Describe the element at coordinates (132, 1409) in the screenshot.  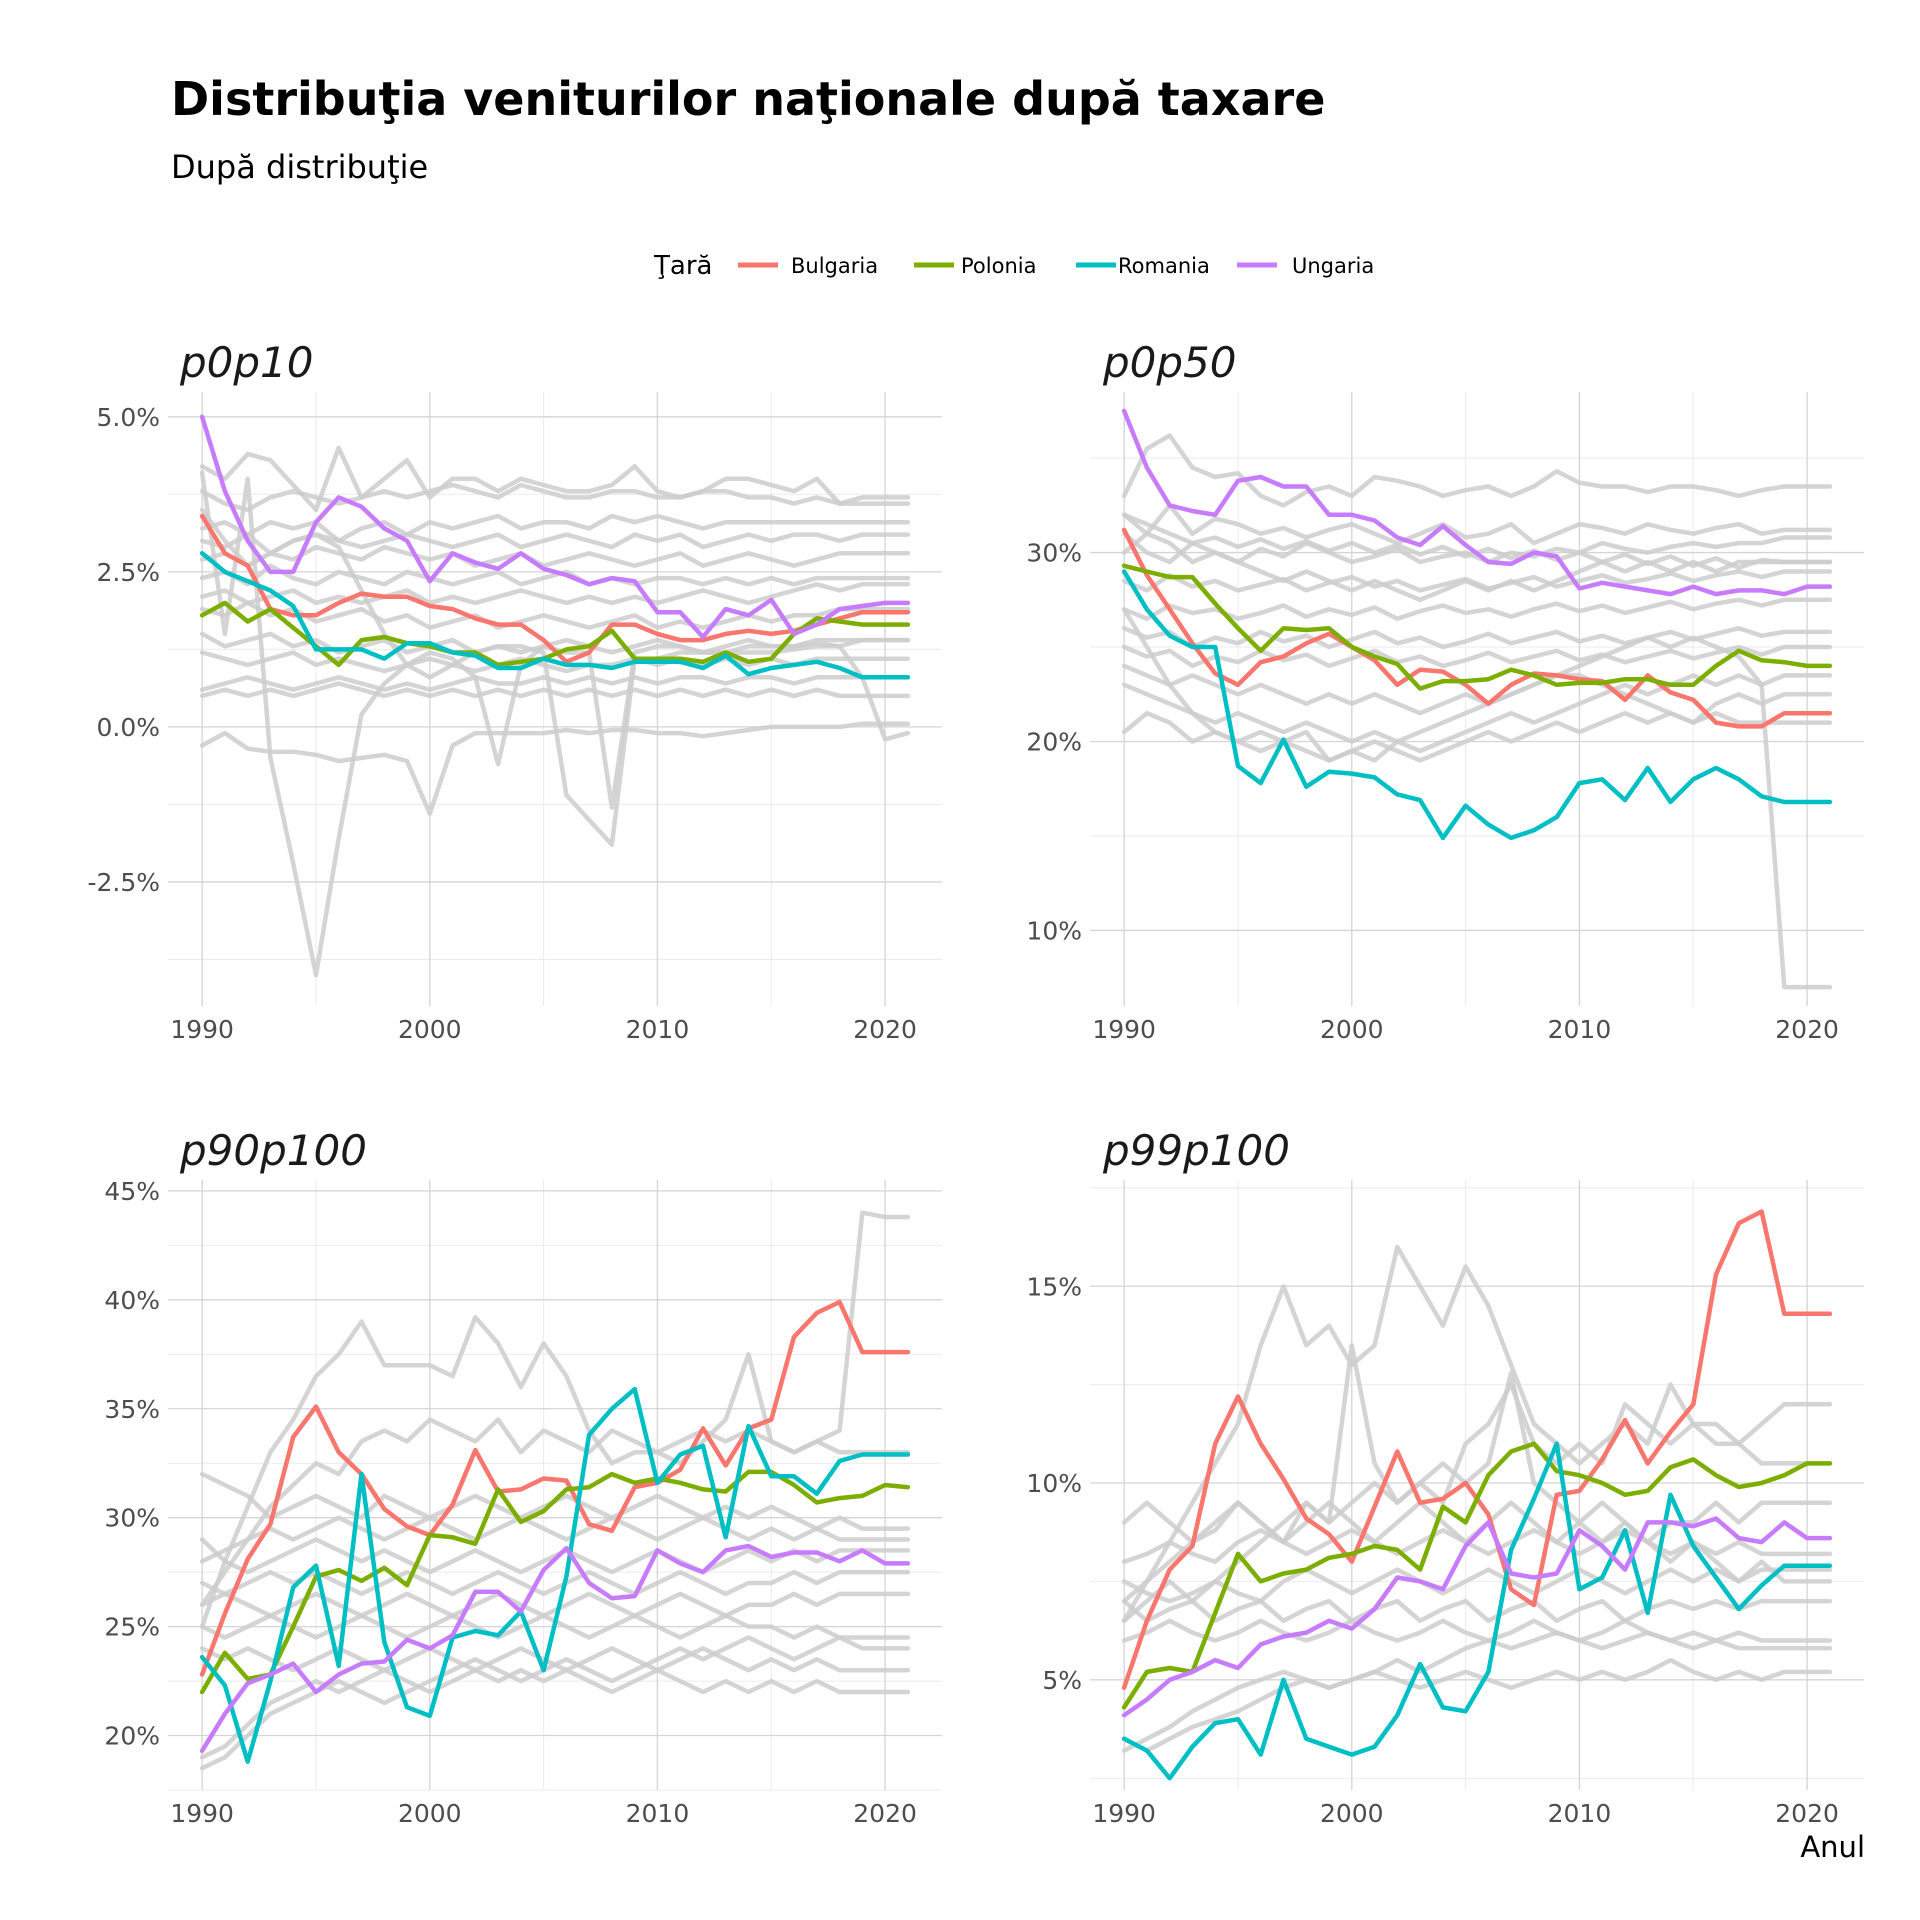
I see `y-tick-label: 35%` at that location.